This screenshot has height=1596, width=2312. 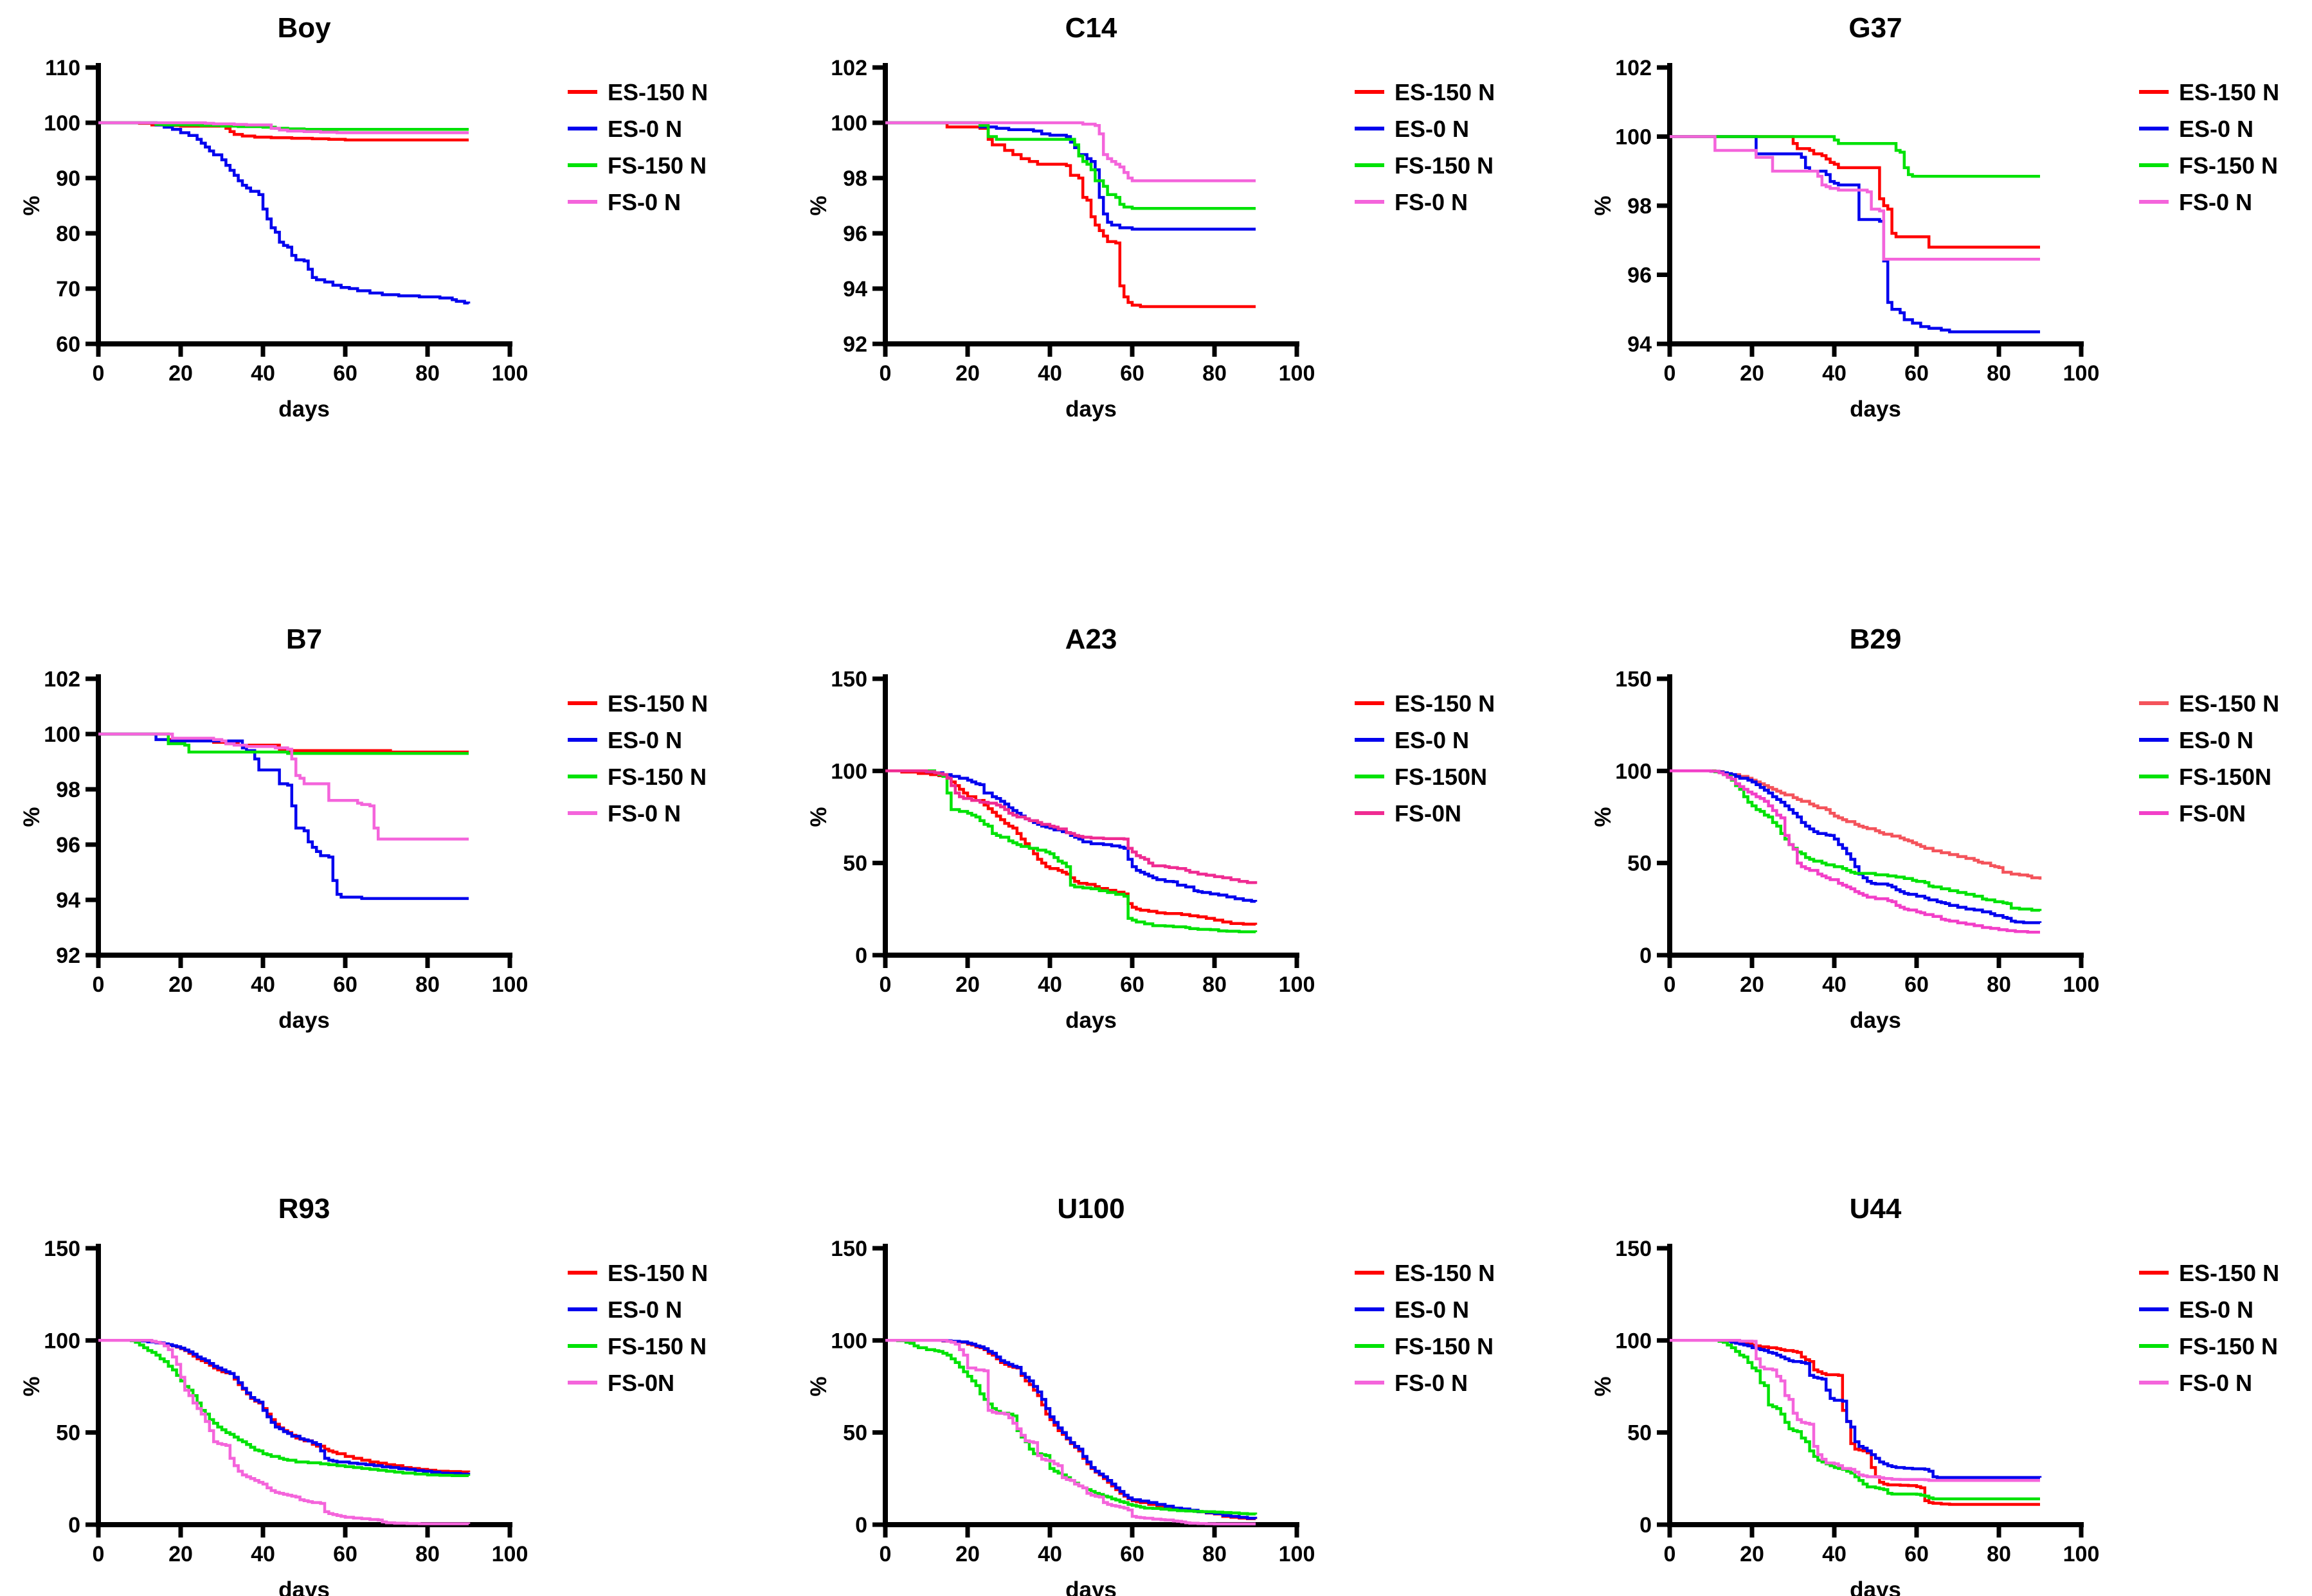 What do you see at coordinates (1876, 639) in the screenshot?
I see `chart-title: B29` at bounding box center [1876, 639].